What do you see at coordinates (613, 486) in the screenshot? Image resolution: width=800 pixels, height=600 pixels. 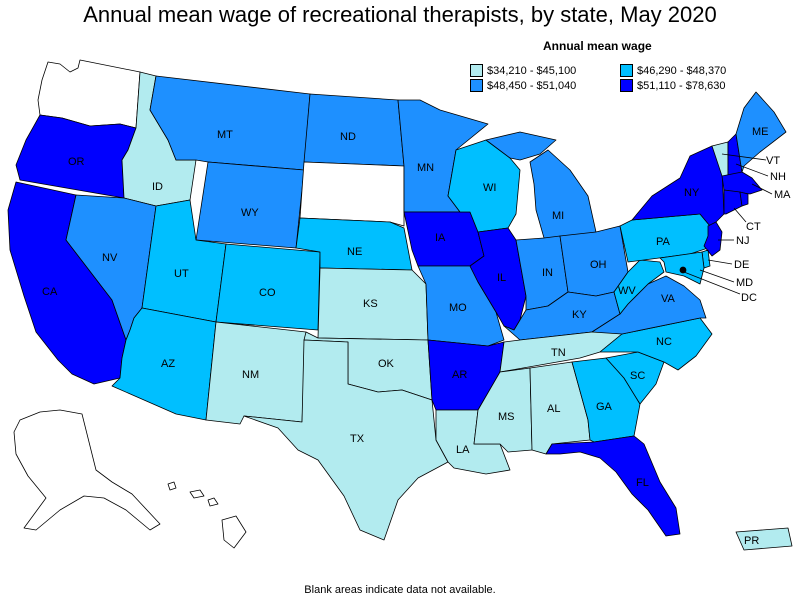 I see `state-FL` at bounding box center [613, 486].